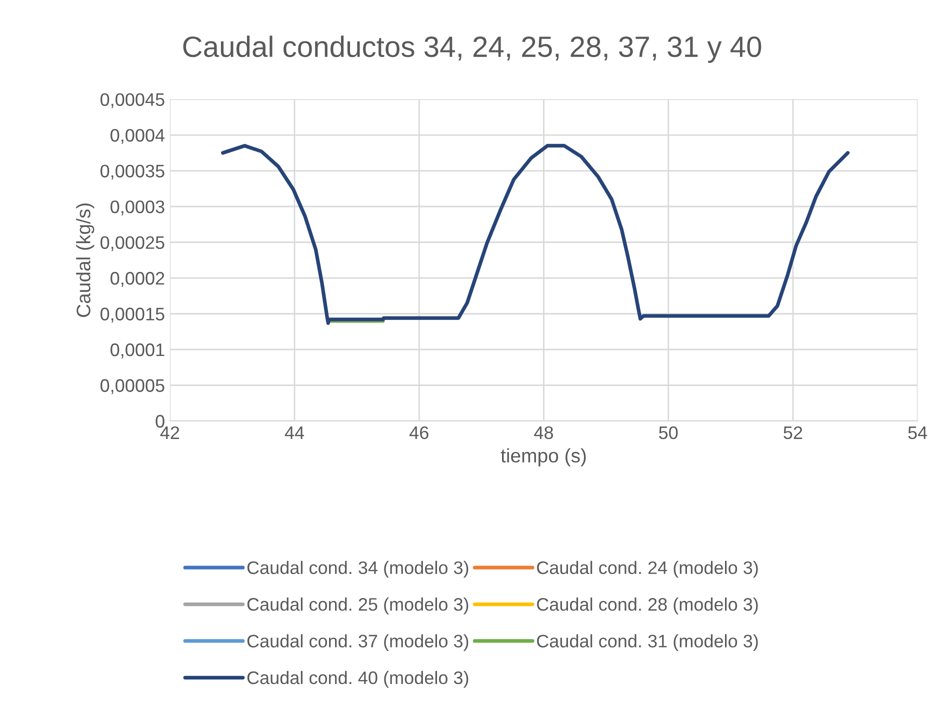 The width and height of the screenshot is (944, 704). What do you see at coordinates (793, 433) in the screenshot?
I see `x-tick-label: 52` at bounding box center [793, 433].